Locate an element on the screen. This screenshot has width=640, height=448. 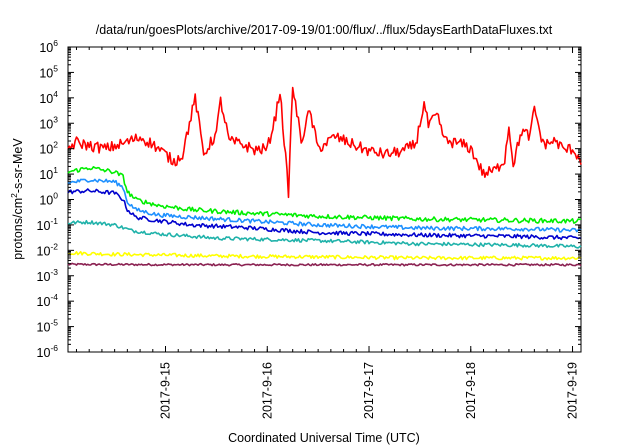
y-tick-label: 10⁻⁵ is located at coordinates (48, 326).